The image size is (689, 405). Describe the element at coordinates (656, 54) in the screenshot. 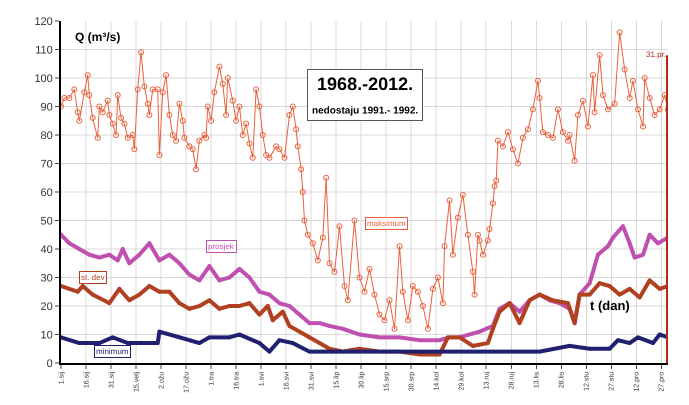

I see `ref-line-label: 31.pr.` at that location.